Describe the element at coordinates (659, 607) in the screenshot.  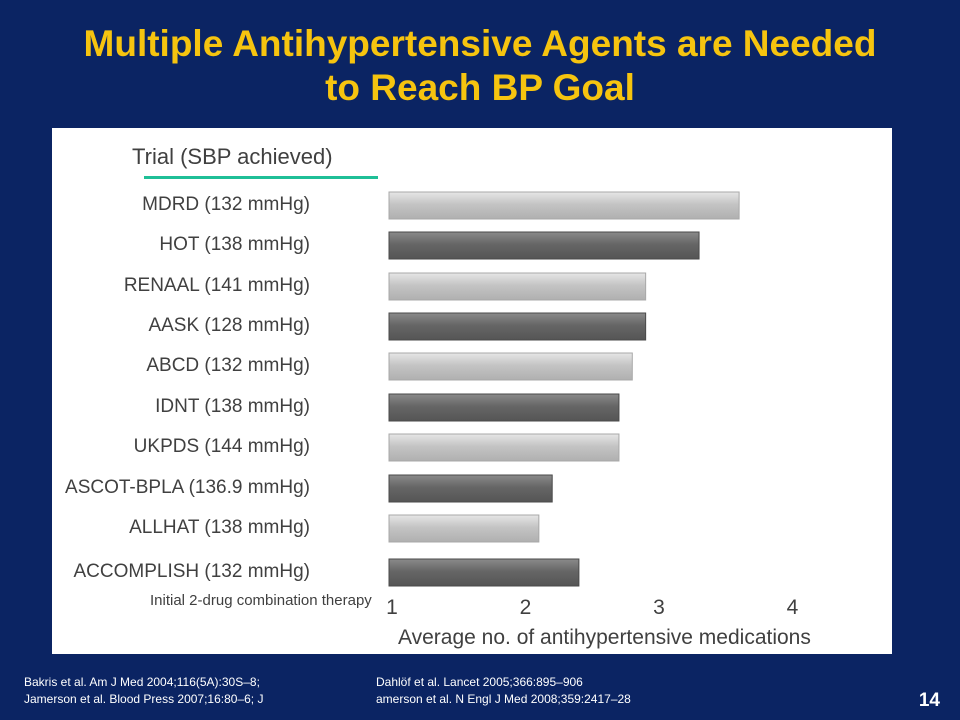
I see `x-tick-label: 3` at that location.